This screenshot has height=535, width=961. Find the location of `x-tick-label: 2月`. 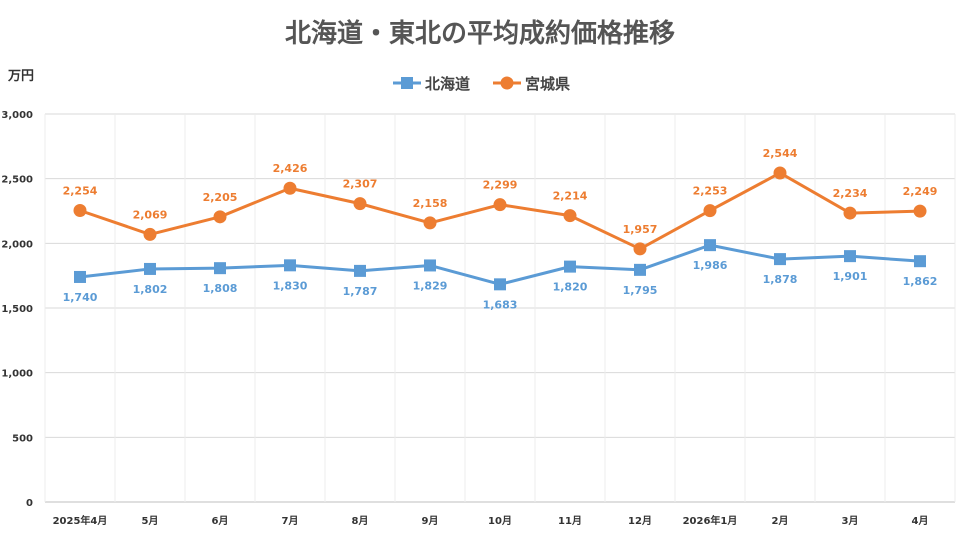

x-tick-label: 2月 is located at coordinates (780, 521).